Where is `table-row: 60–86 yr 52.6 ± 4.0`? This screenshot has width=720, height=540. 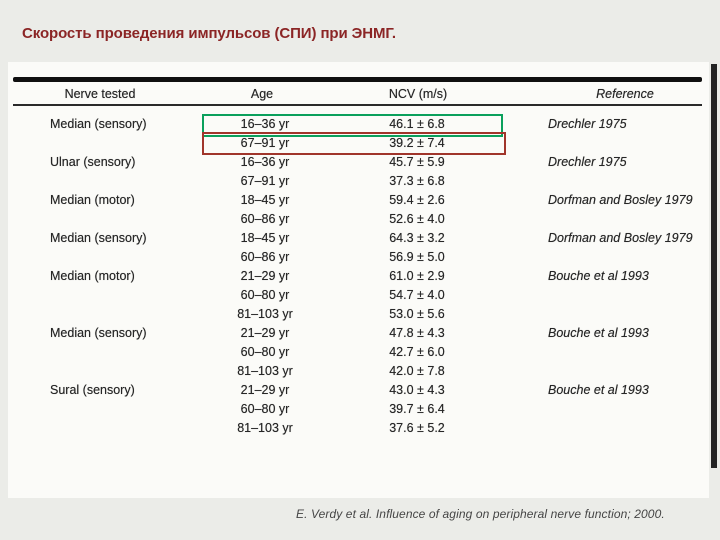 table-row: 60–86 yr 52.6 ± 4.0 is located at coordinates (360, 219).